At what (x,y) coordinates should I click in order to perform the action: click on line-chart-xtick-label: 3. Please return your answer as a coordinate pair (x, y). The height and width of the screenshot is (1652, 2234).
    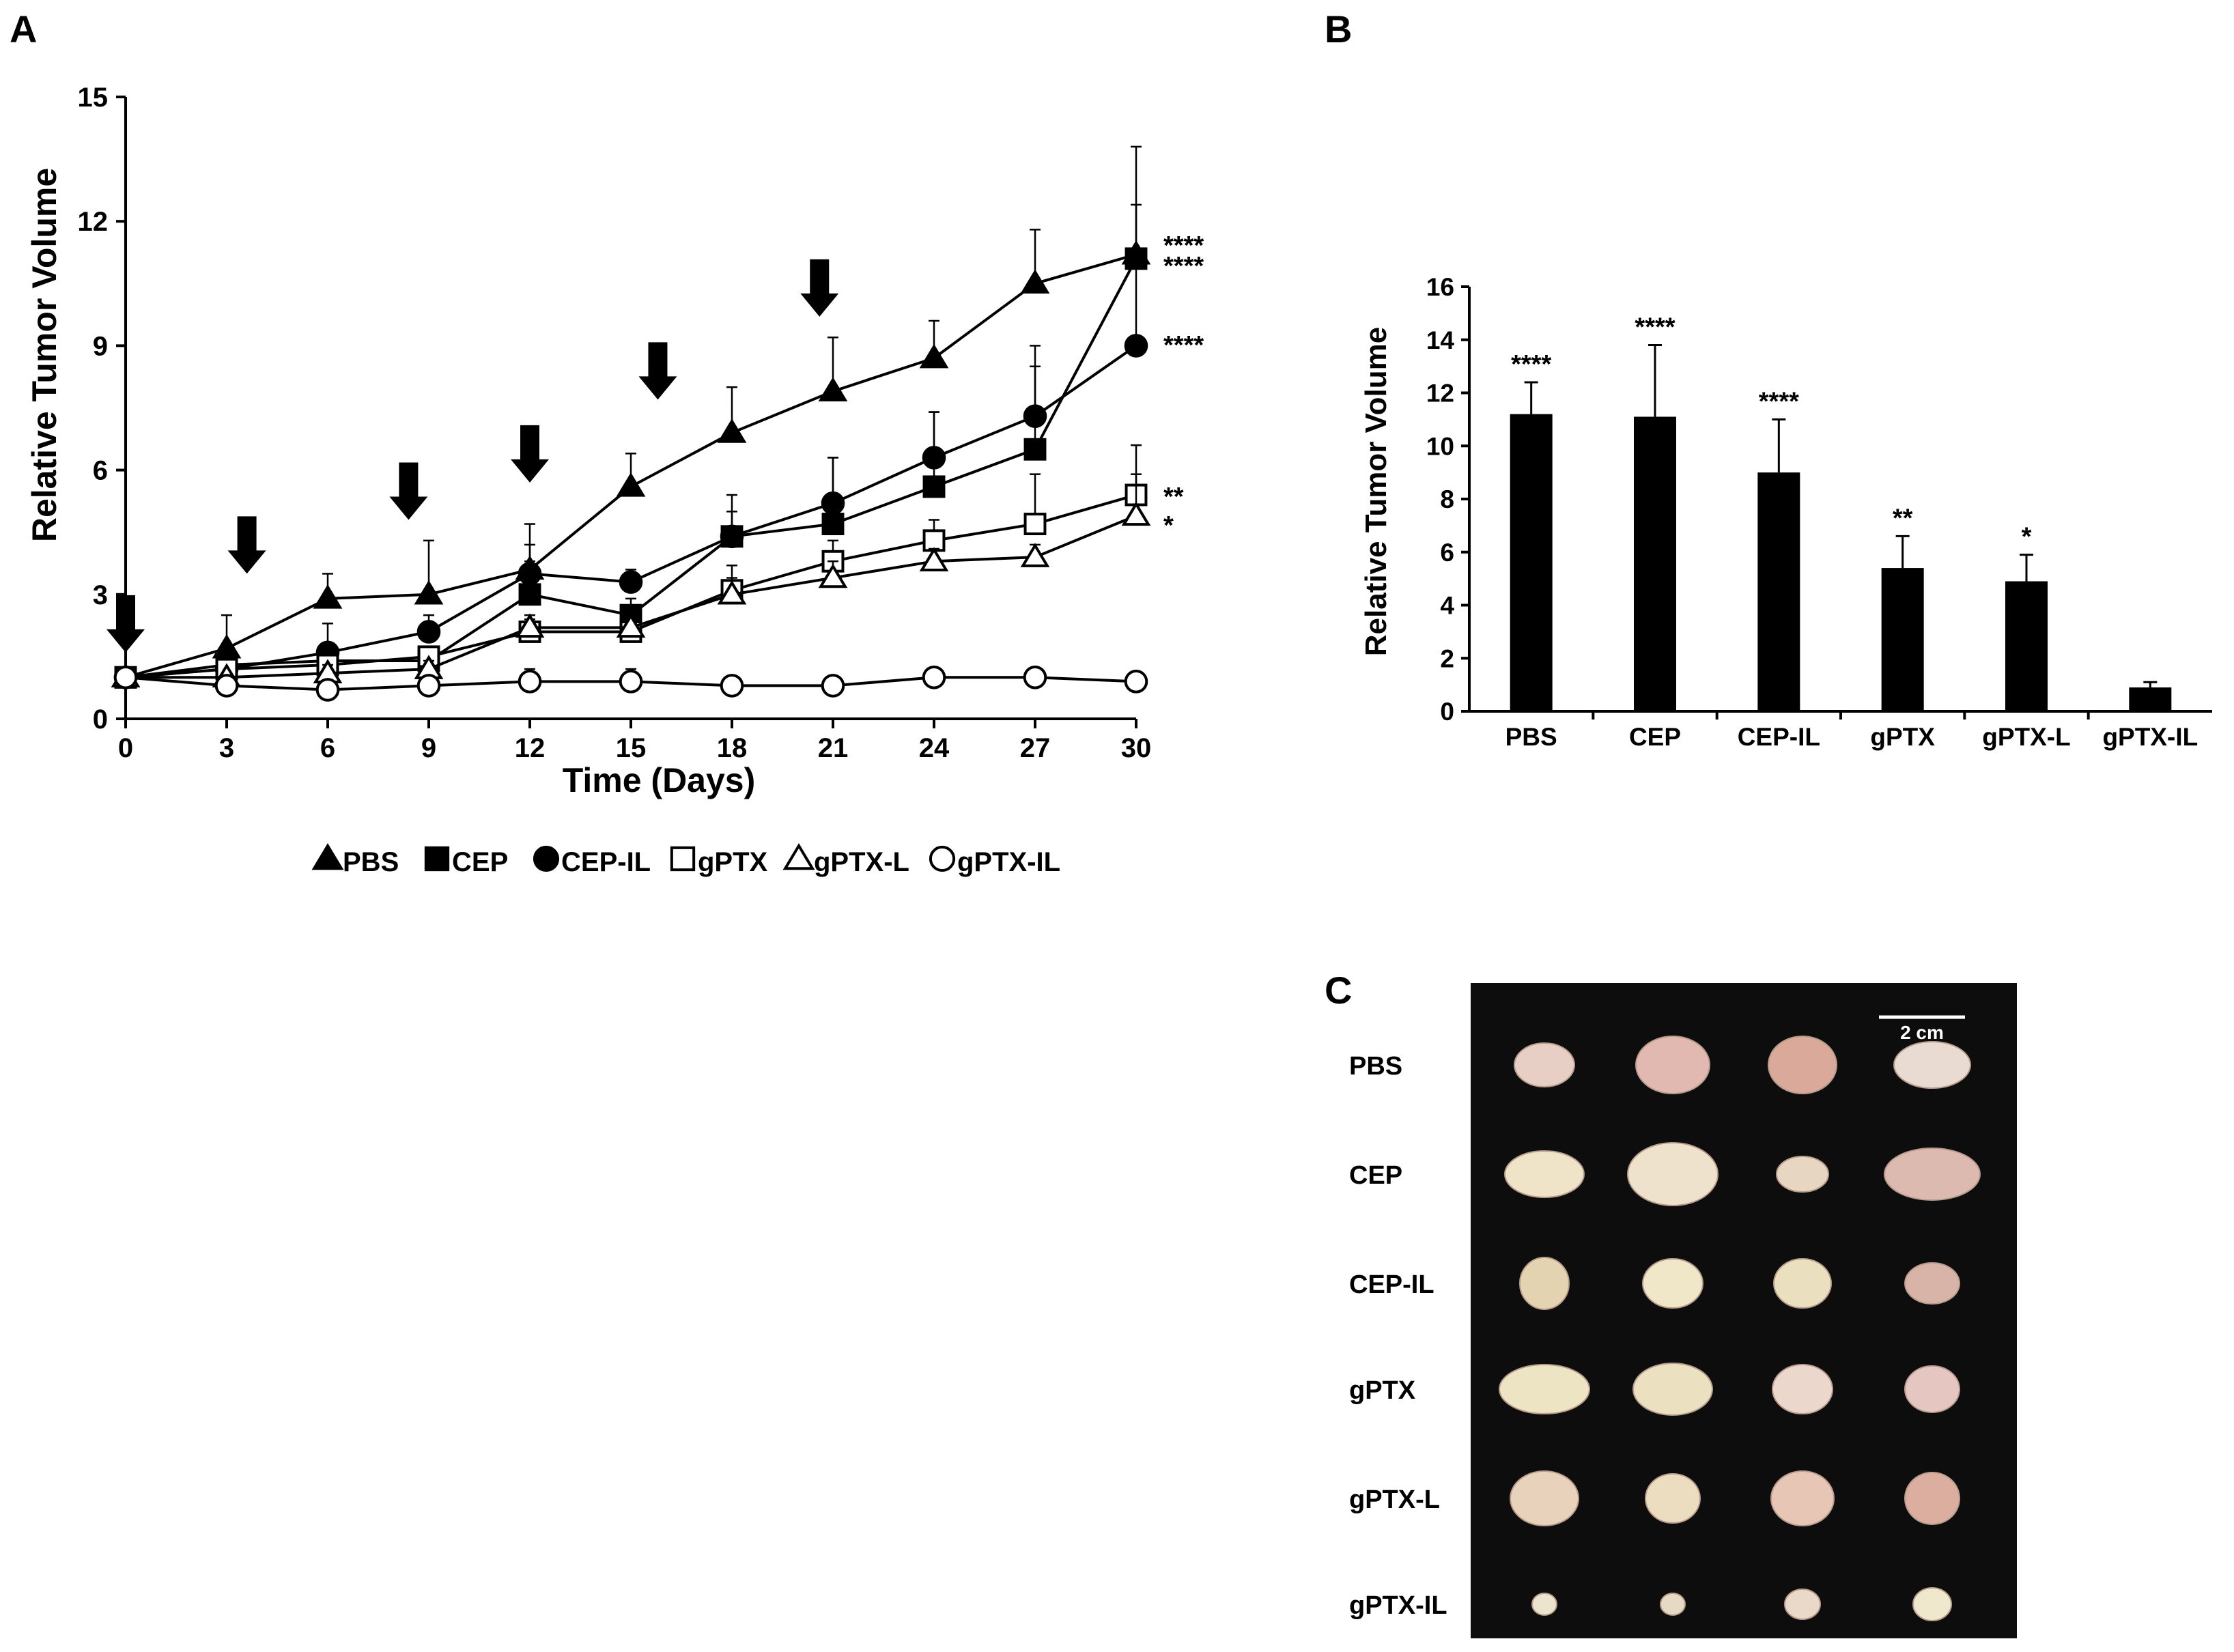
    Looking at the image, I should click on (226, 748).